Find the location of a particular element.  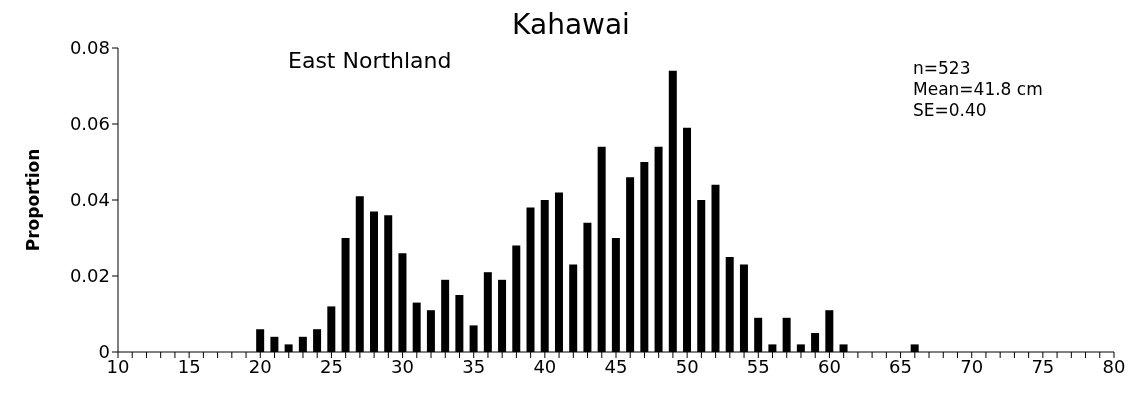

x-tick-label: 50 is located at coordinates (687, 366).